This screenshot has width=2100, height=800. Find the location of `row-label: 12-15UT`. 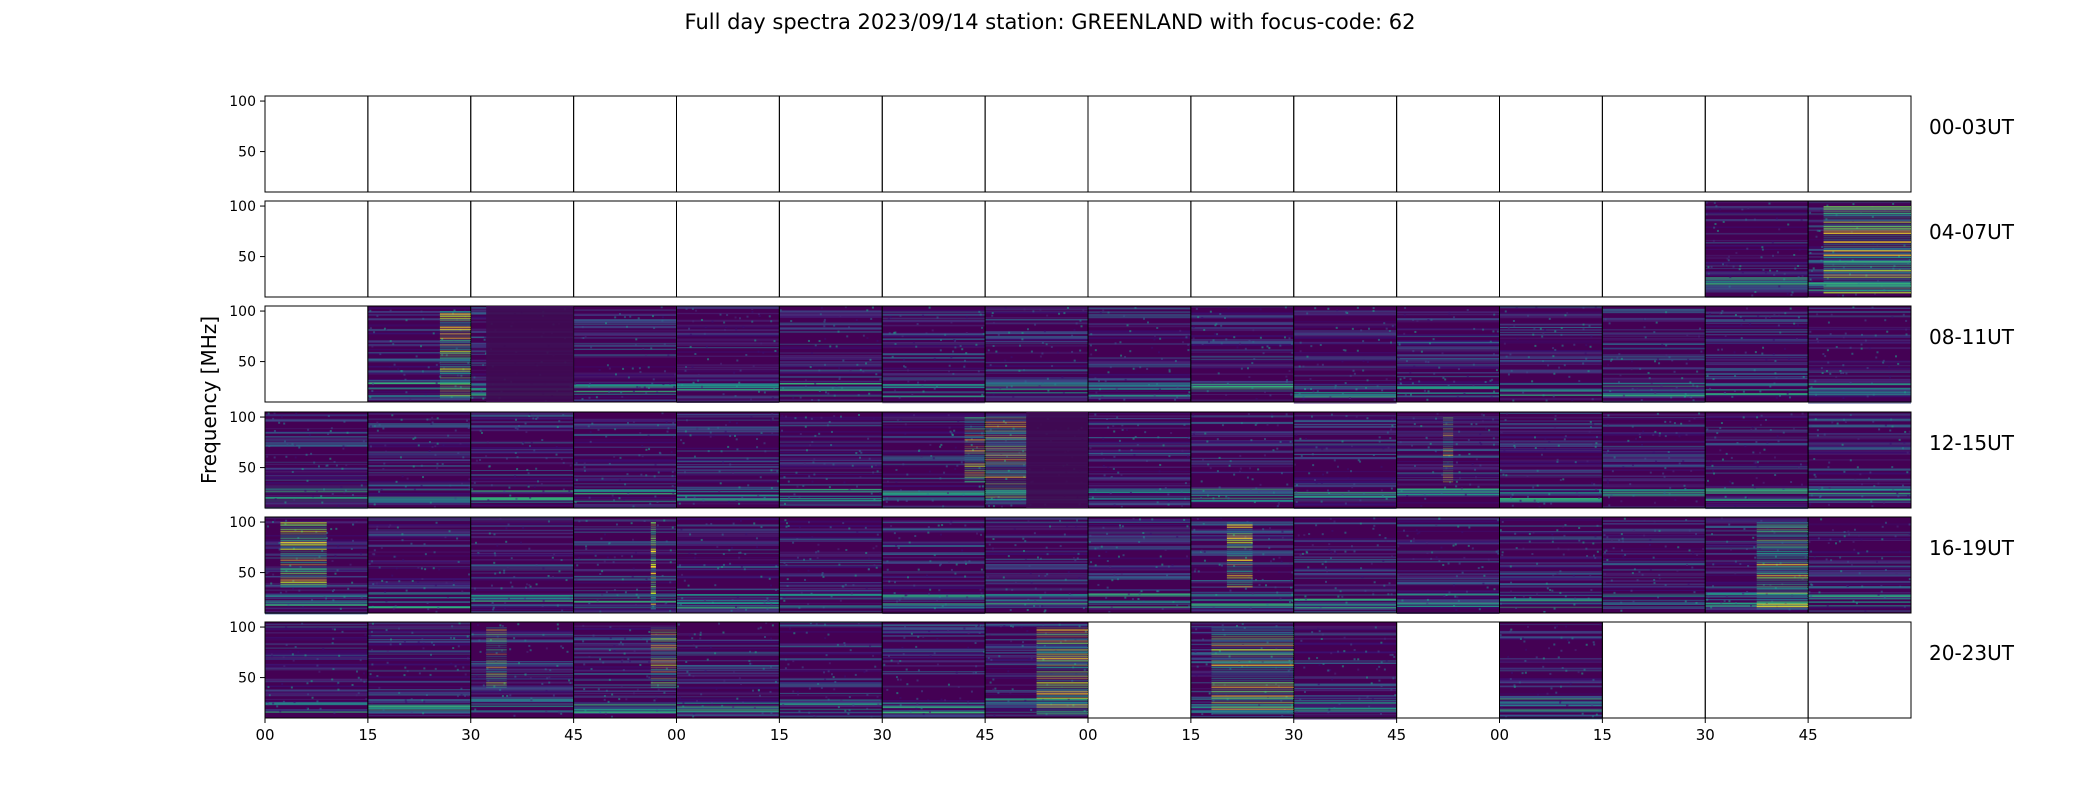

row-label: 12-15UT is located at coordinates (1972, 443).